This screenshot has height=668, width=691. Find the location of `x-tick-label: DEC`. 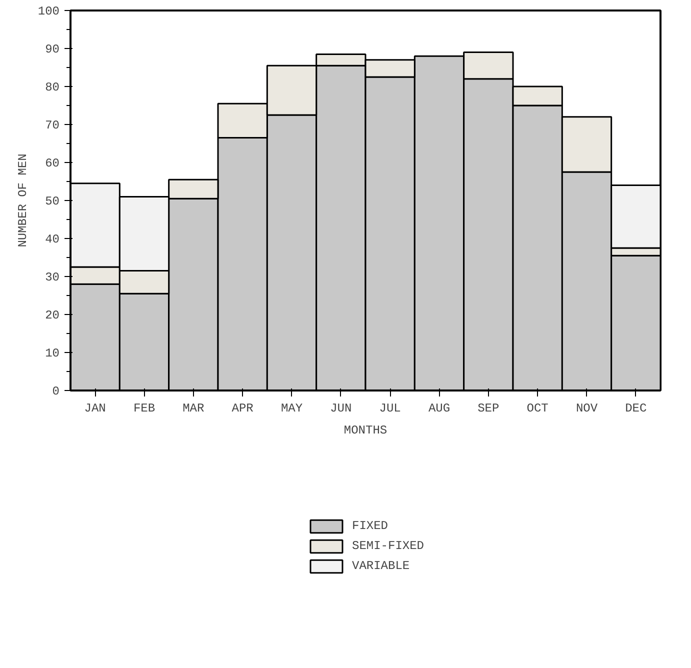

x-tick-label: DEC is located at coordinates (636, 409).